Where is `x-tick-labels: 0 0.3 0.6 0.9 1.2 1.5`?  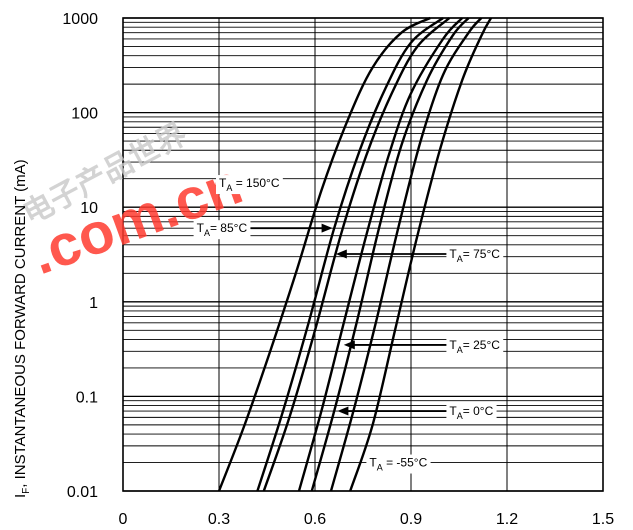
x-tick-labels: 0 0.3 0.6 0.9 1.2 1.5 is located at coordinates (367, 519).